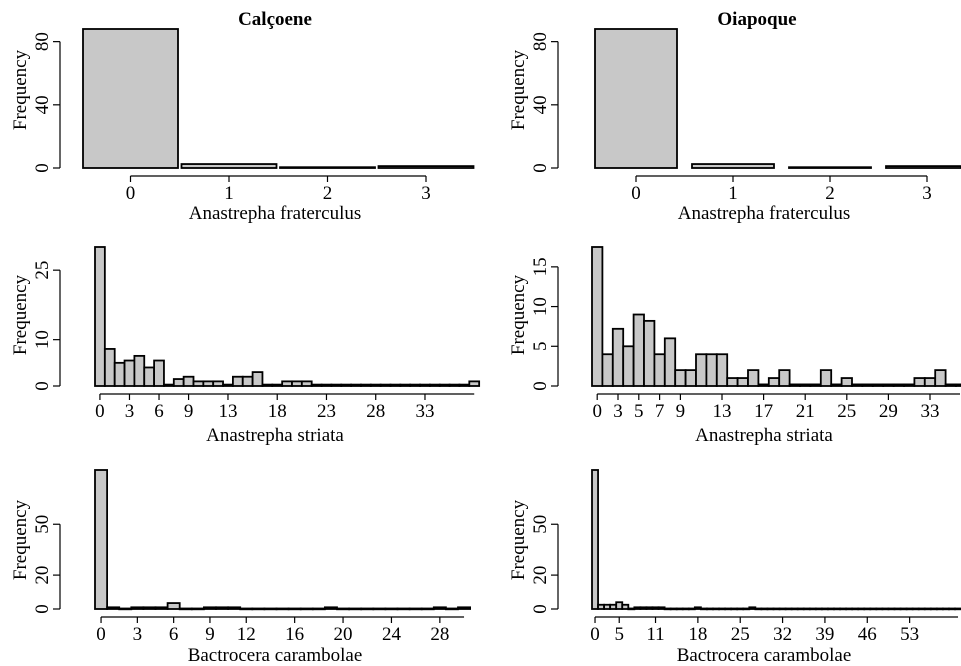  Describe the element at coordinates (227, 411) in the screenshot. I see `x-tick-label: 13` at that location.